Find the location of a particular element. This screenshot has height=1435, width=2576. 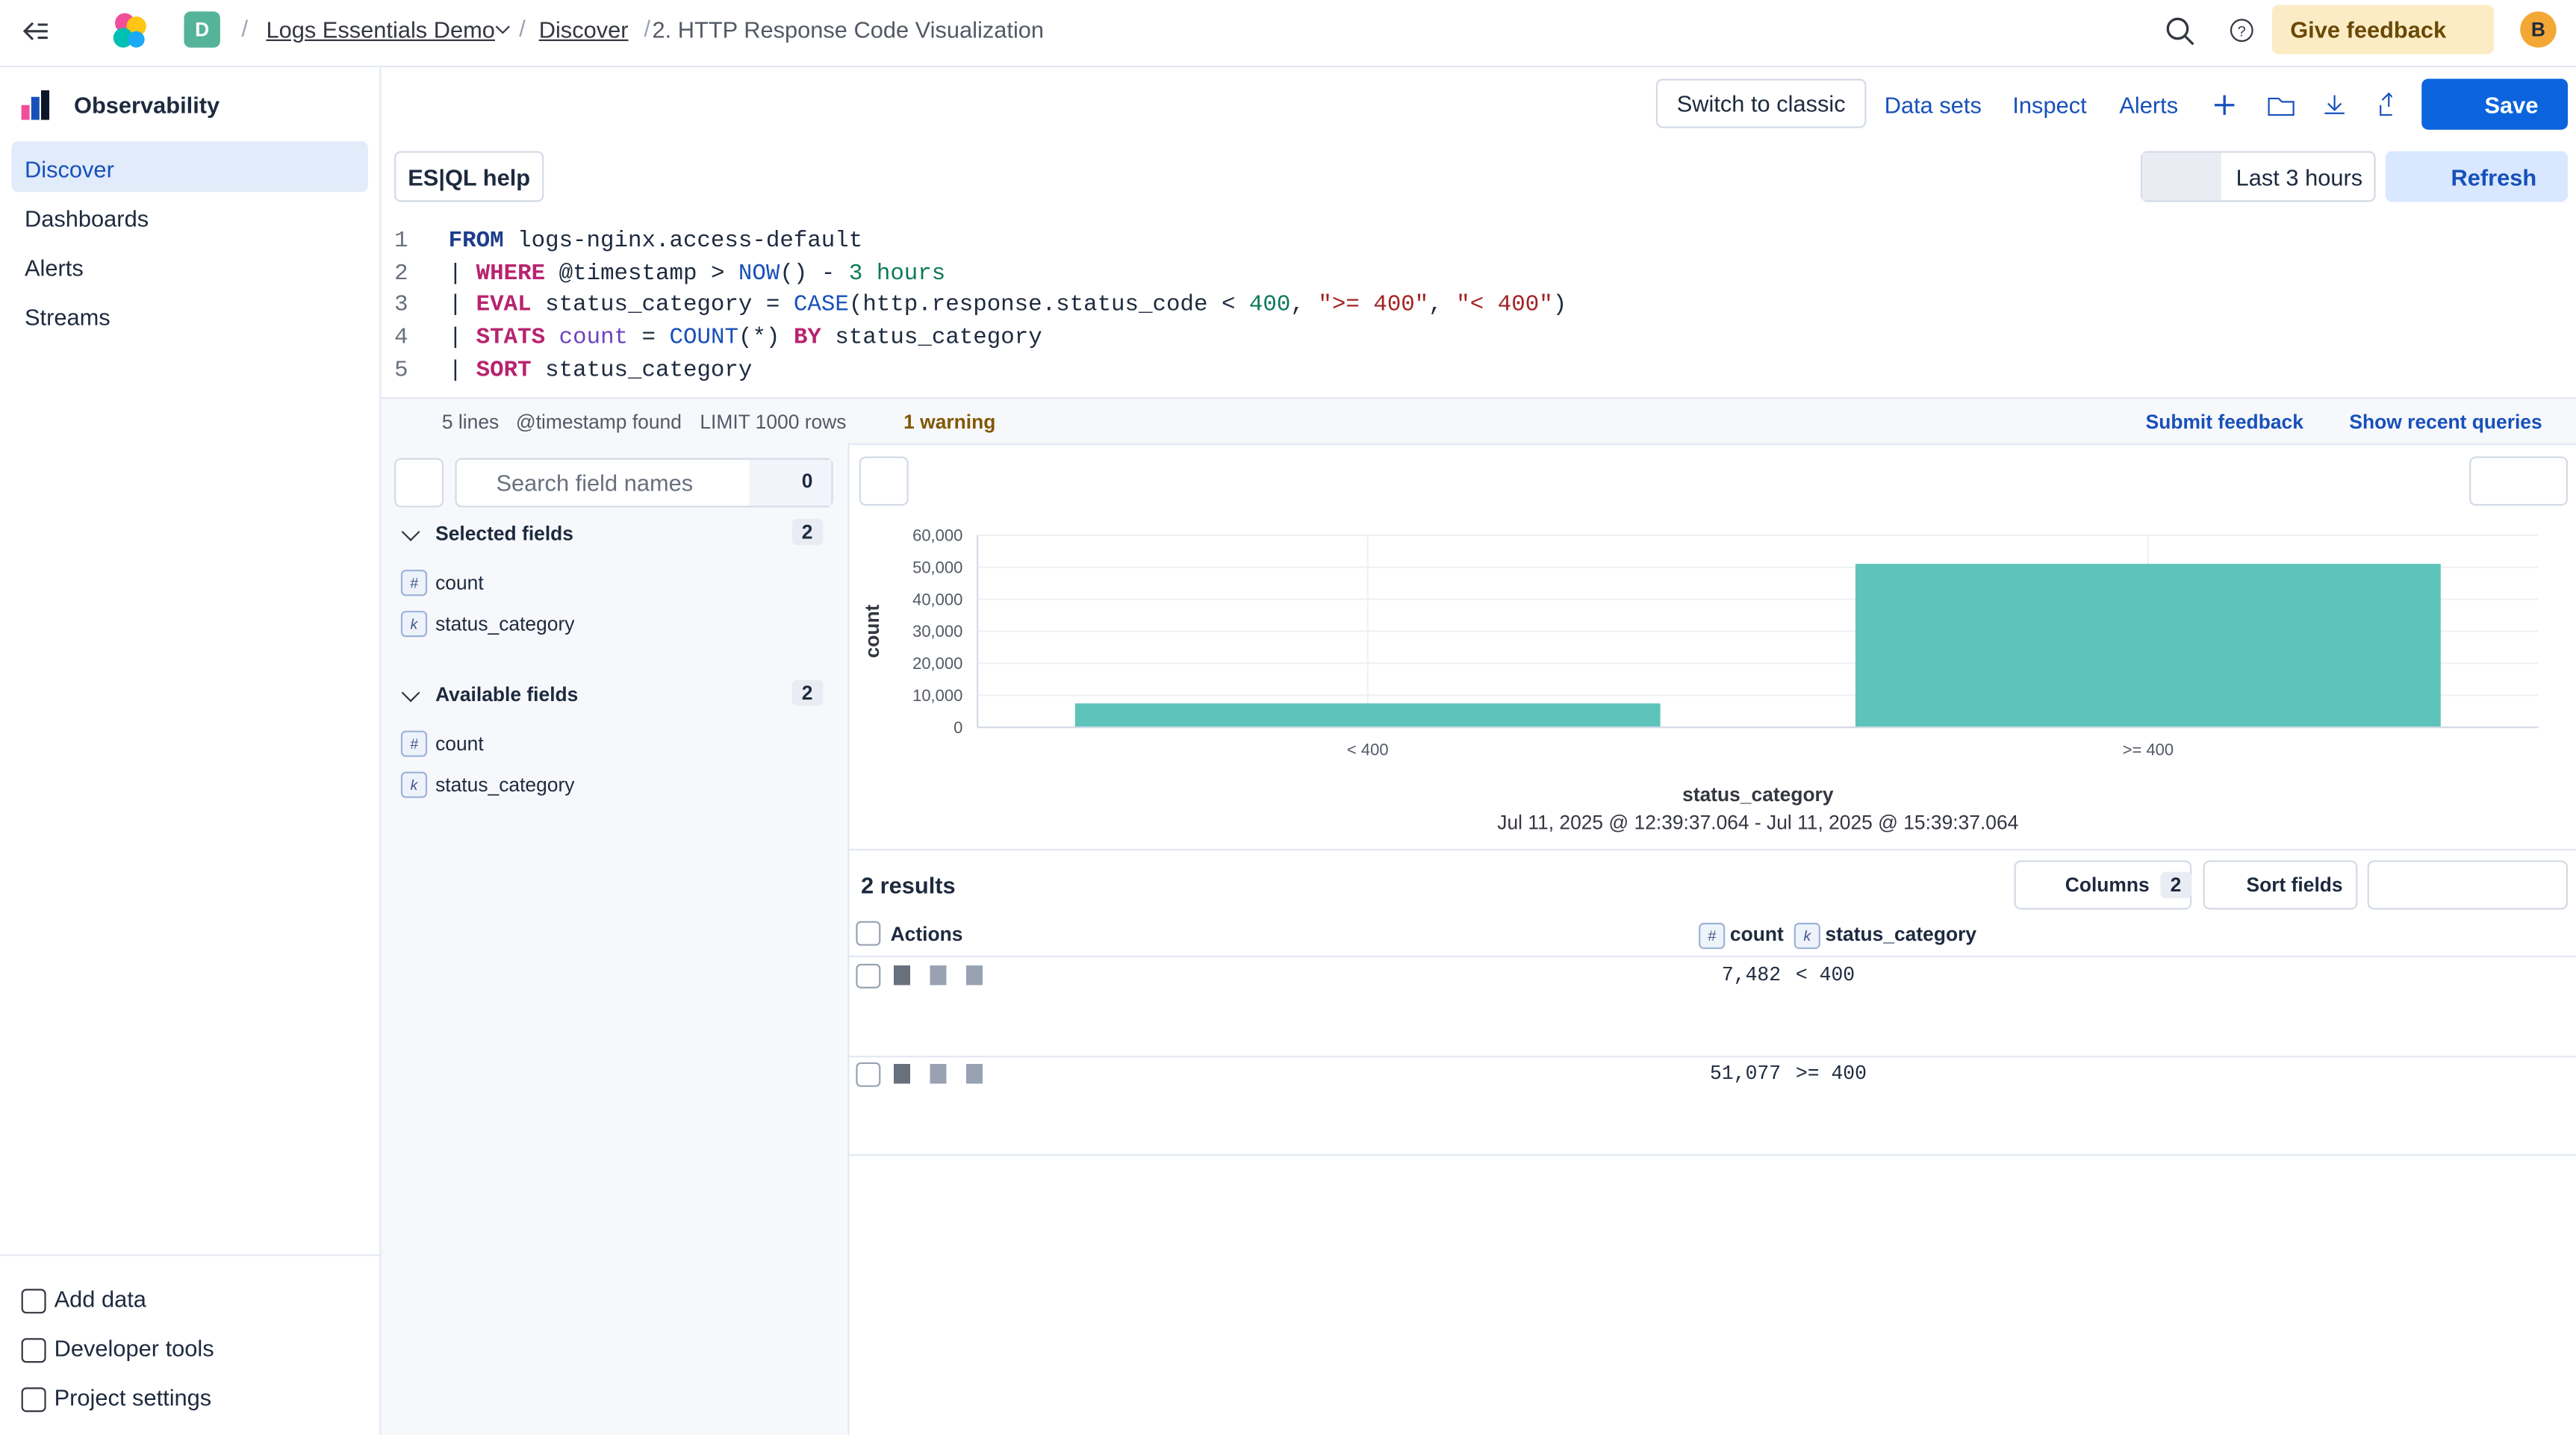

code-token: @timestamp > is located at coordinates (641, 273).